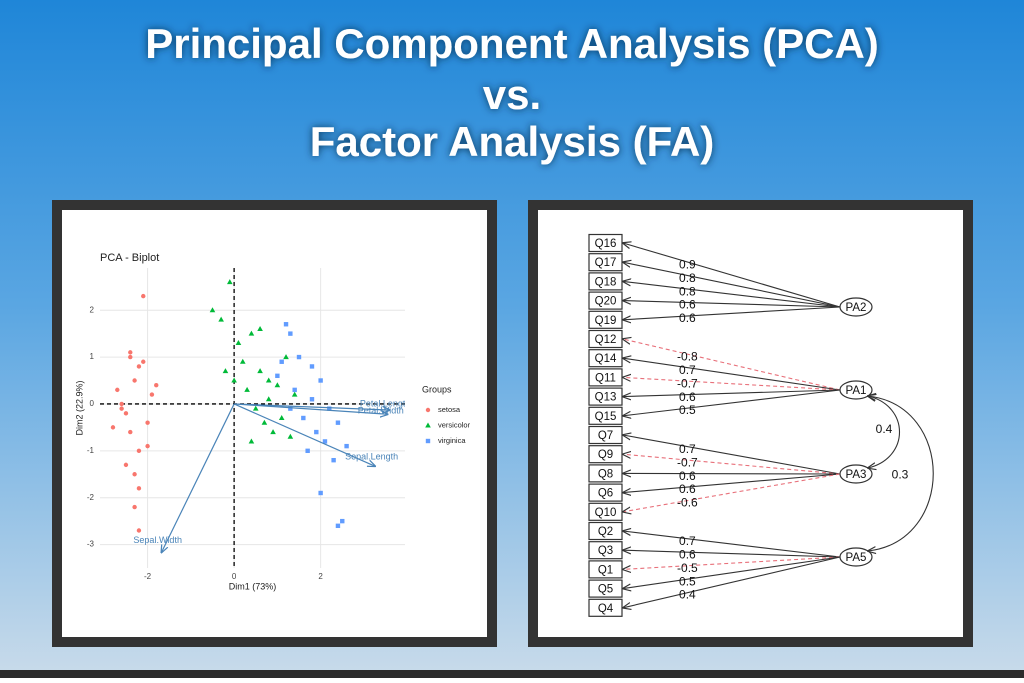  I want to click on correlation-label: 0.3, so click(900, 475).